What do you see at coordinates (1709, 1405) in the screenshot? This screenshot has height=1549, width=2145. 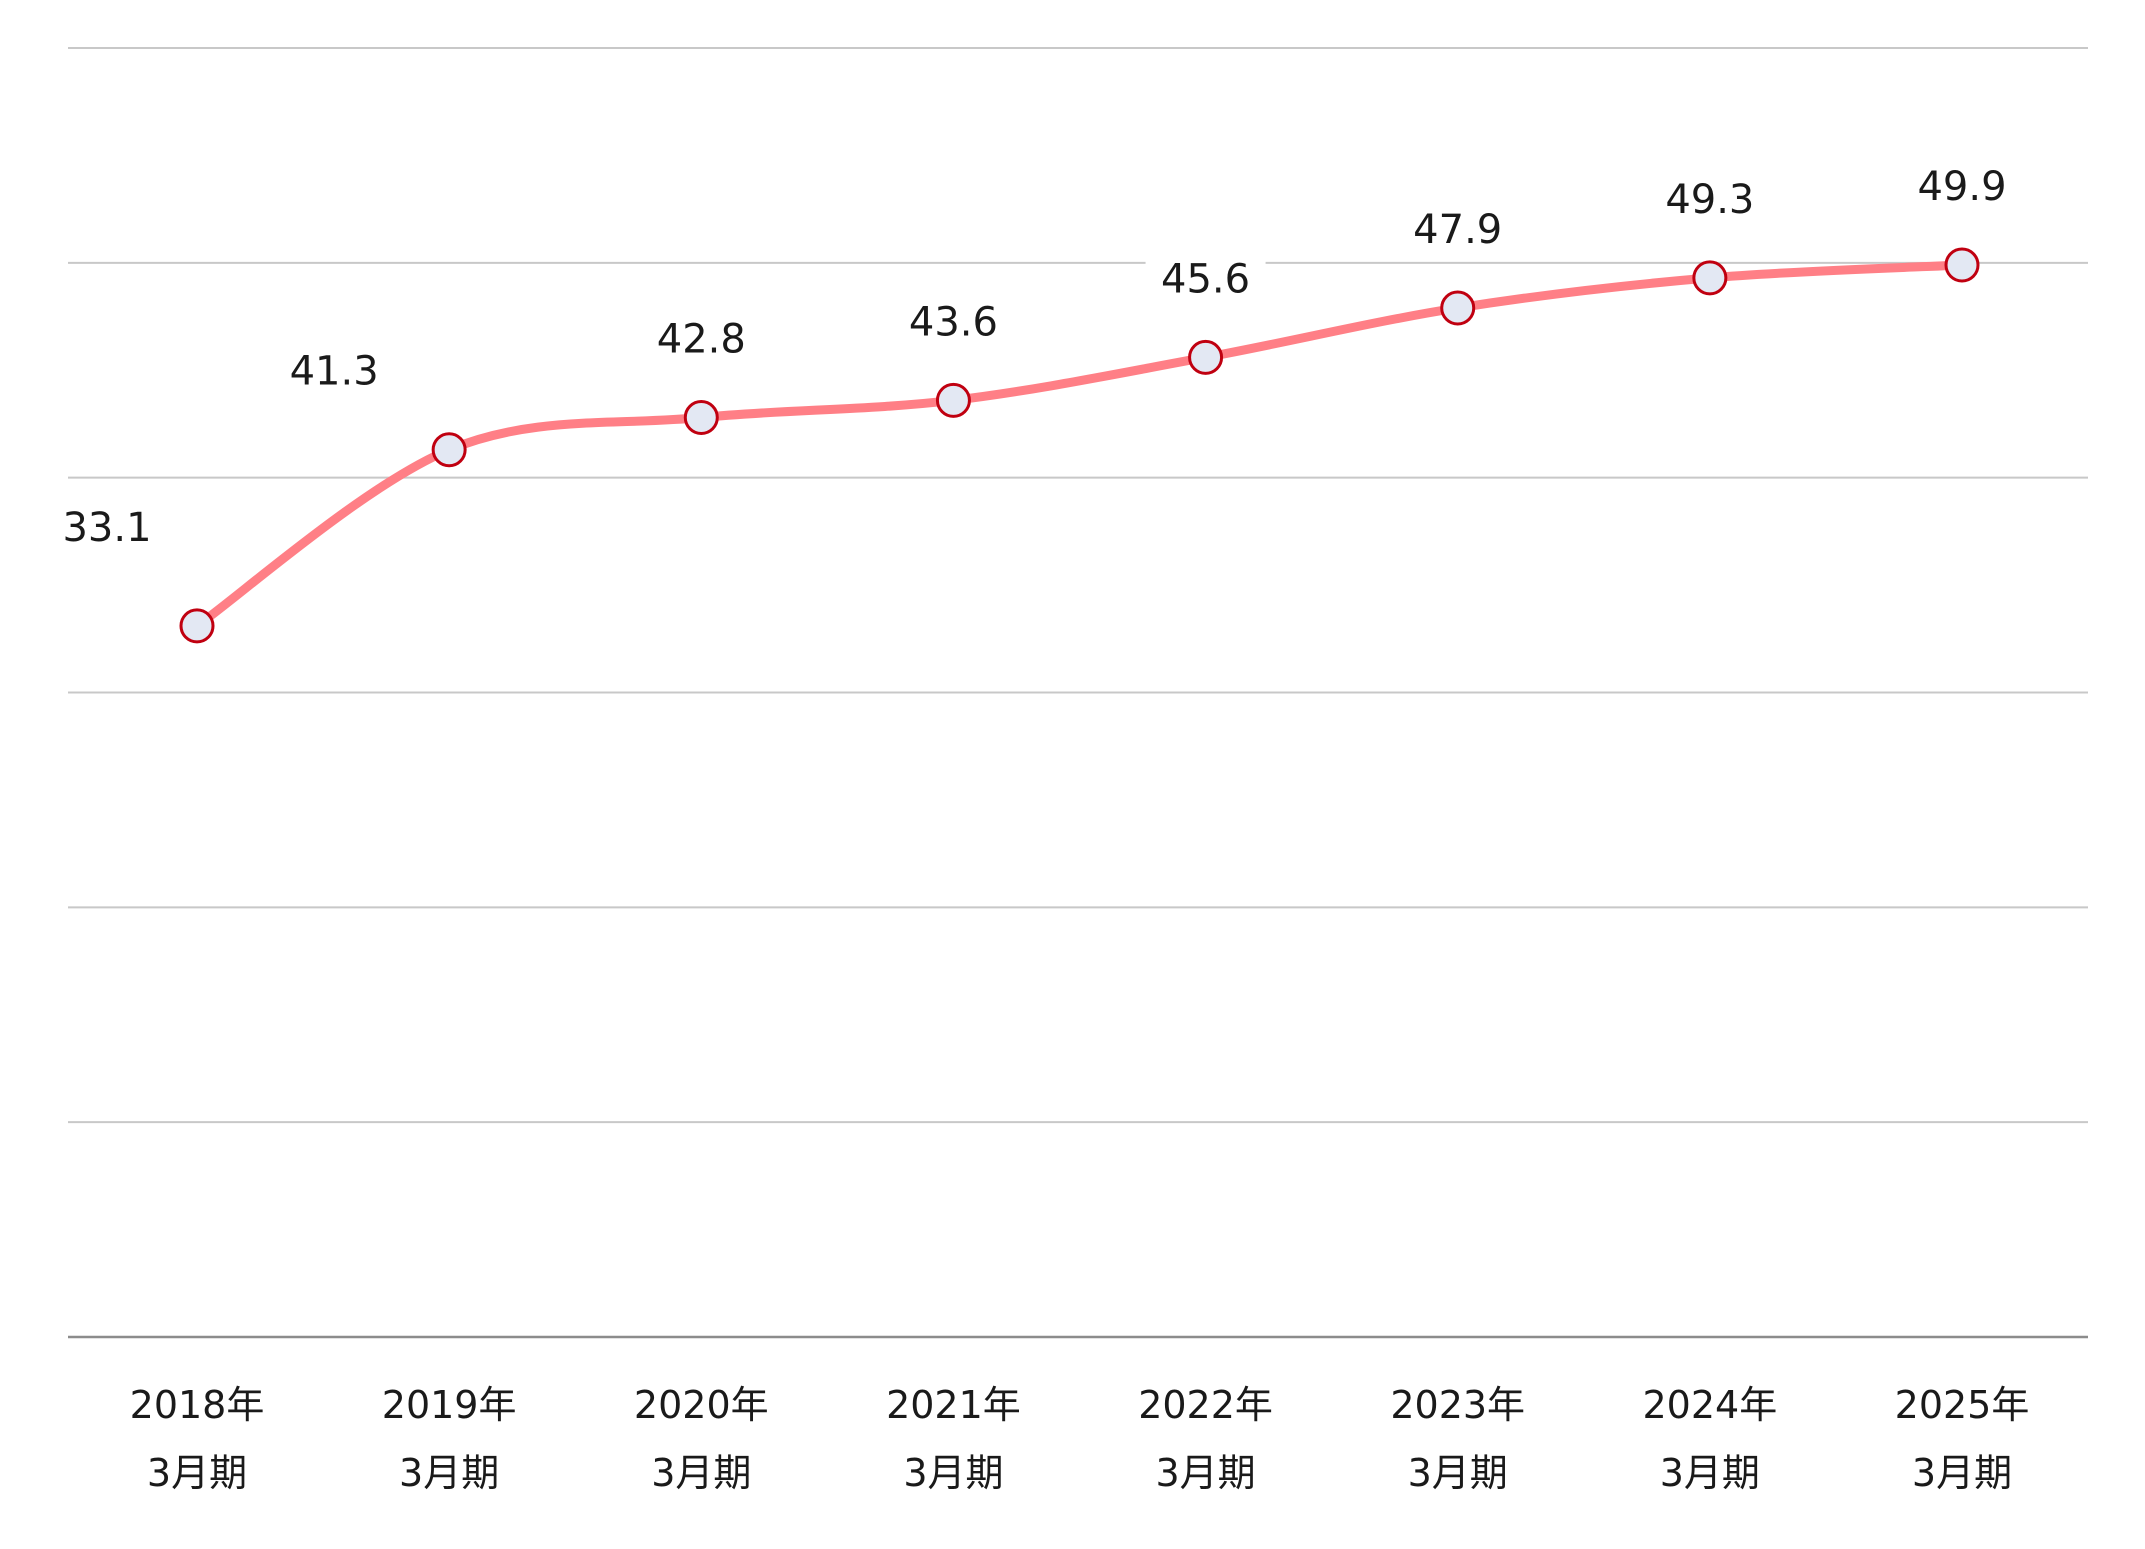 I see `x-tick-year: 2024年` at bounding box center [1709, 1405].